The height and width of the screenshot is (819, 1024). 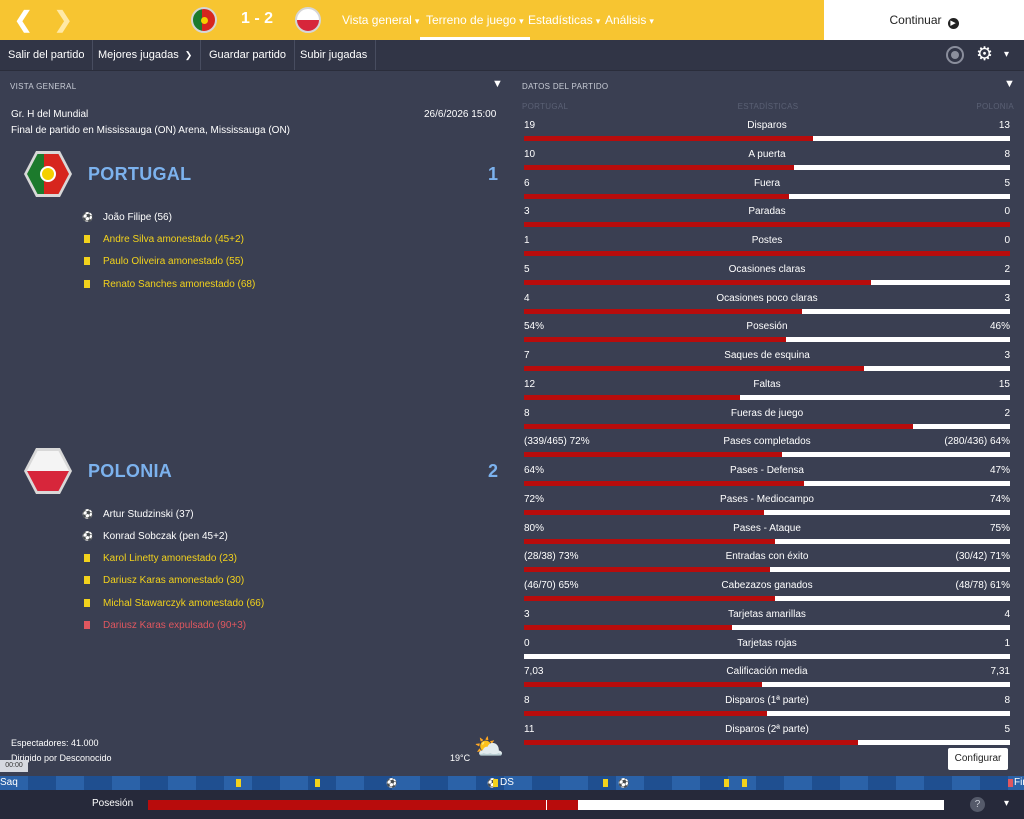 I want to click on configure-button: Configurar, so click(x=978, y=759).